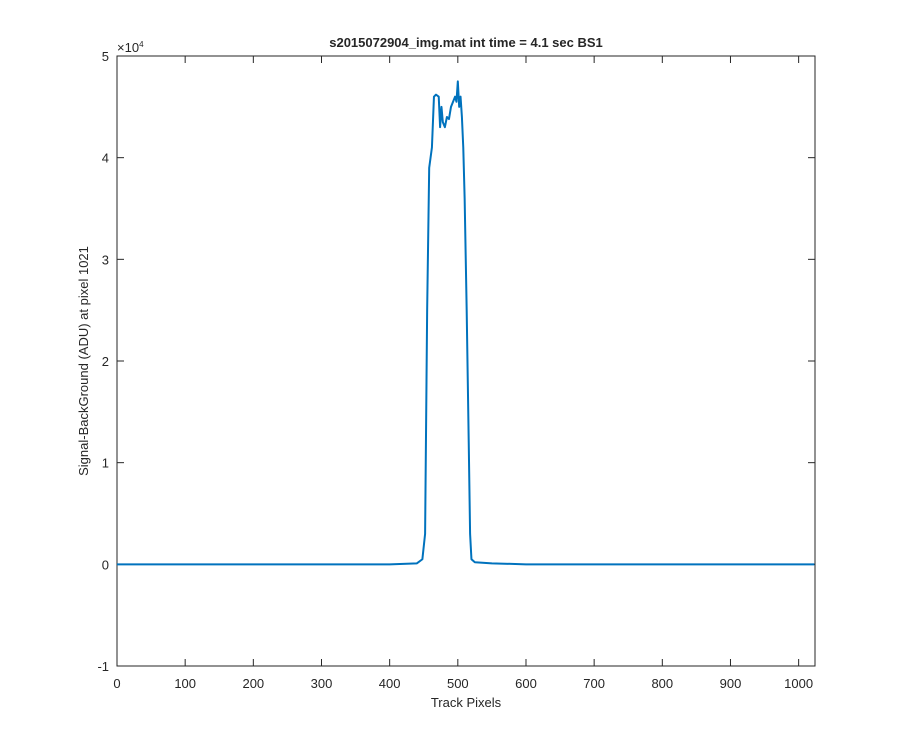 The height and width of the screenshot is (750, 900). What do you see at coordinates (105, 361) in the screenshot?
I see `y-tick-label: 2` at bounding box center [105, 361].